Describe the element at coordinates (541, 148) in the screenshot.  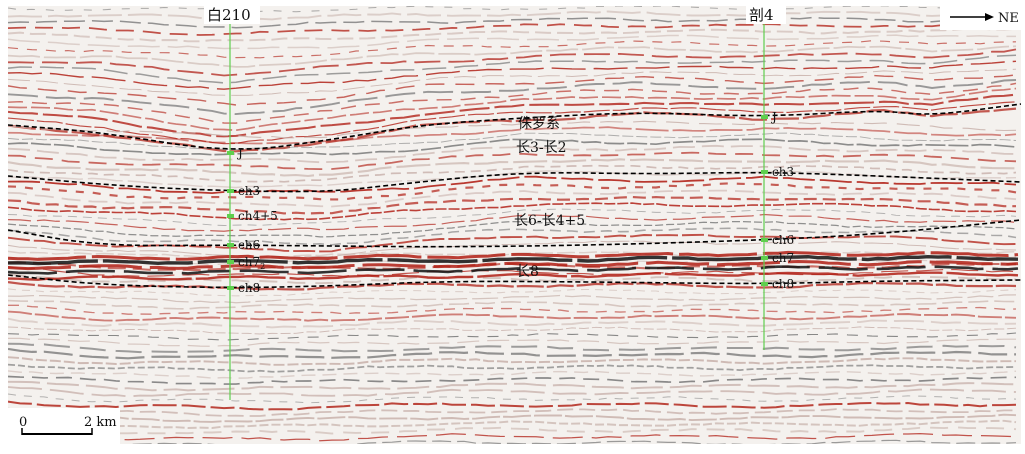
I see `unit-label-chang3-chang2: 长3-长2` at that location.